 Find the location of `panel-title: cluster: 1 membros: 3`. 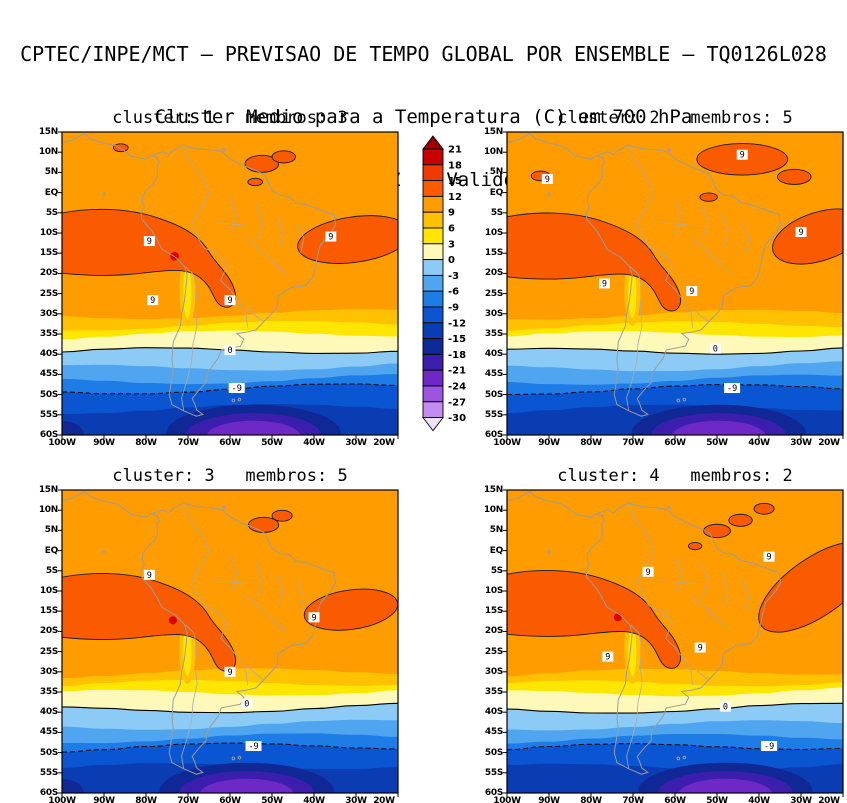

panel-title: cluster: 1 membros: 3 is located at coordinates (230, 118).